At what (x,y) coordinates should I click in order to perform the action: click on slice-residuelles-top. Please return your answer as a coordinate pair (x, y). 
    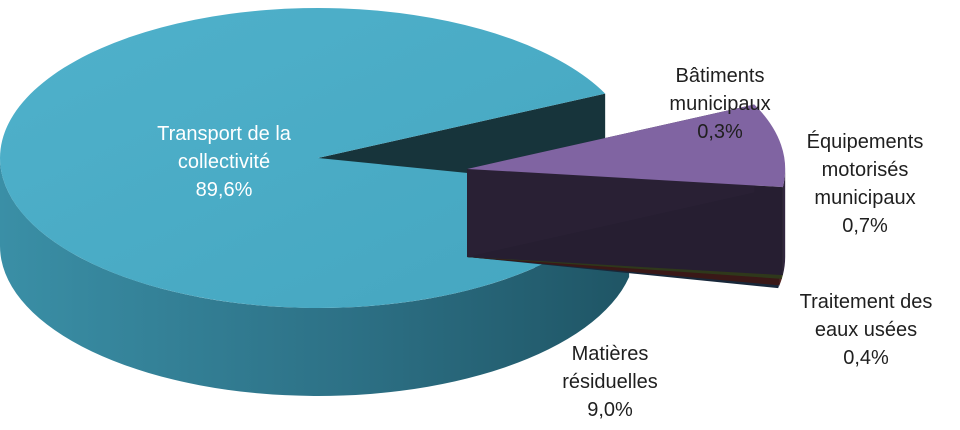
    Looking at the image, I should click on (626, 146).